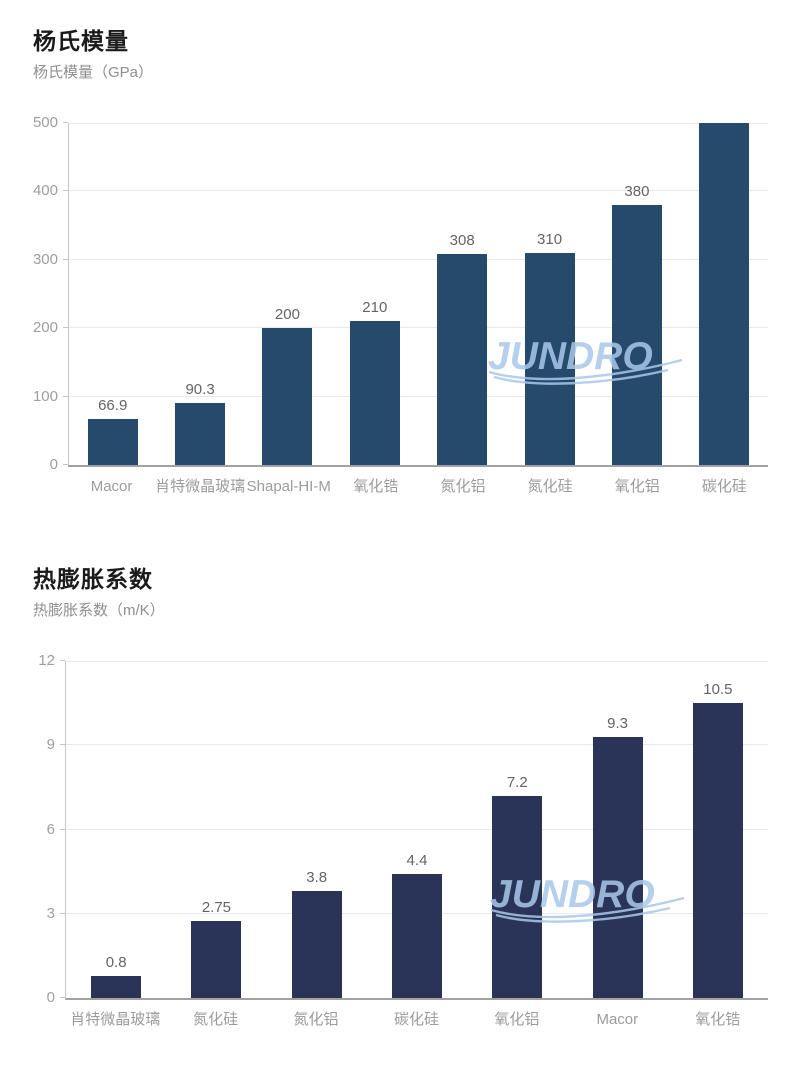 Image resolution: width=800 pixels, height=1070 pixels. Describe the element at coordinates (718, 690) in the screenshot. I see `bar-value-label: 10.5` at that location.